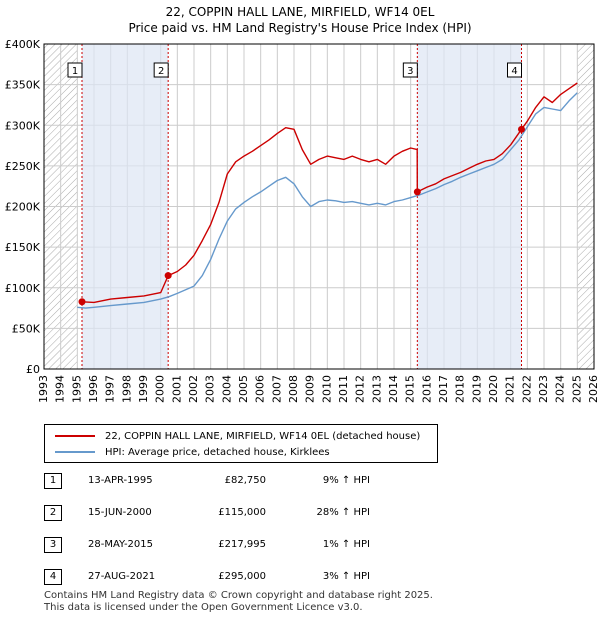 This screenshot has height=620, width=600. What do you see at coordinates (75, 452) in the screenshot?
I see `legend-swatch-hpi` at bounding box center [75, 452].